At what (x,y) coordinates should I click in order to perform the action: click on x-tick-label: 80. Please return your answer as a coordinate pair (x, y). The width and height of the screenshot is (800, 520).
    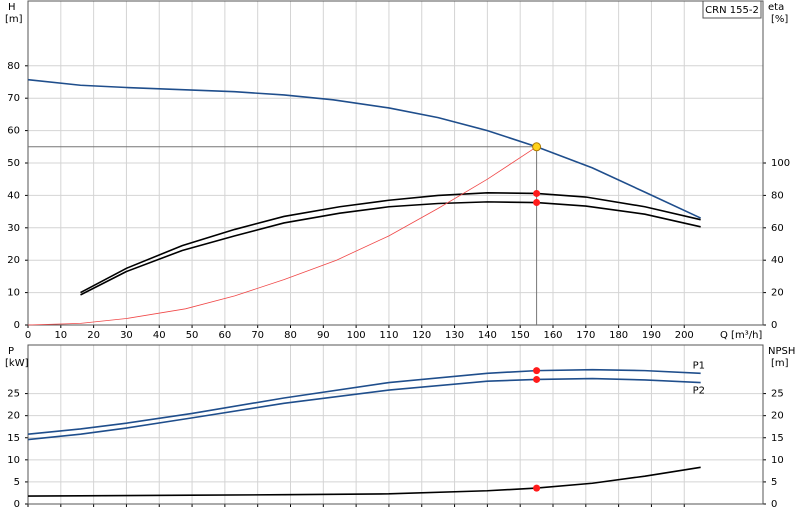
    Looking at the image, I should click on (290, 335).